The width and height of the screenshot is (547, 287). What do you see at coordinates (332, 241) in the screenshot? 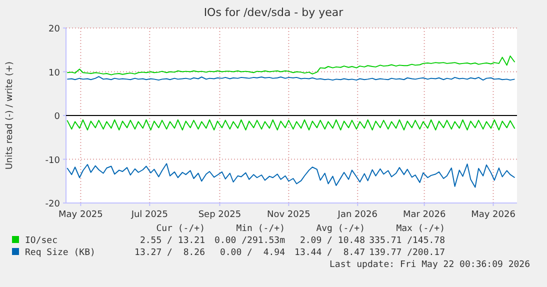
I see `text: 2.09 / 10.48` at bounding box center [332, 241].